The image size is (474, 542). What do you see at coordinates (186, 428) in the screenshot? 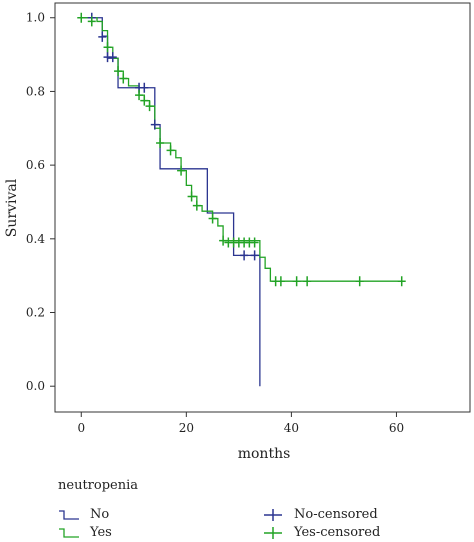
I see `x-tick-label: 20` at bounding box center [186, 428].